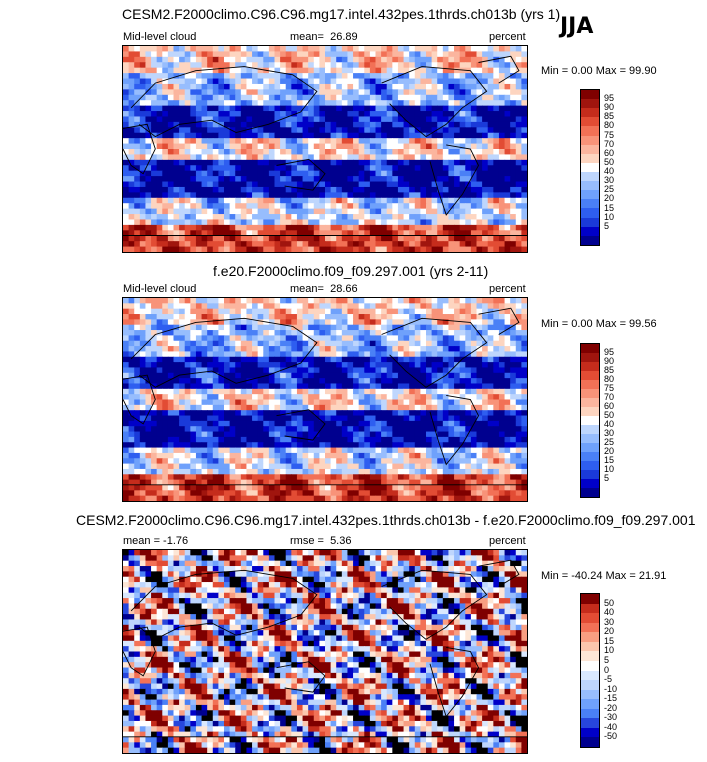 This screenshot has width=707, height=762. I want to click on panel-1-min-max: Min = 0.00 Max = 99.90, so click(599, 71).